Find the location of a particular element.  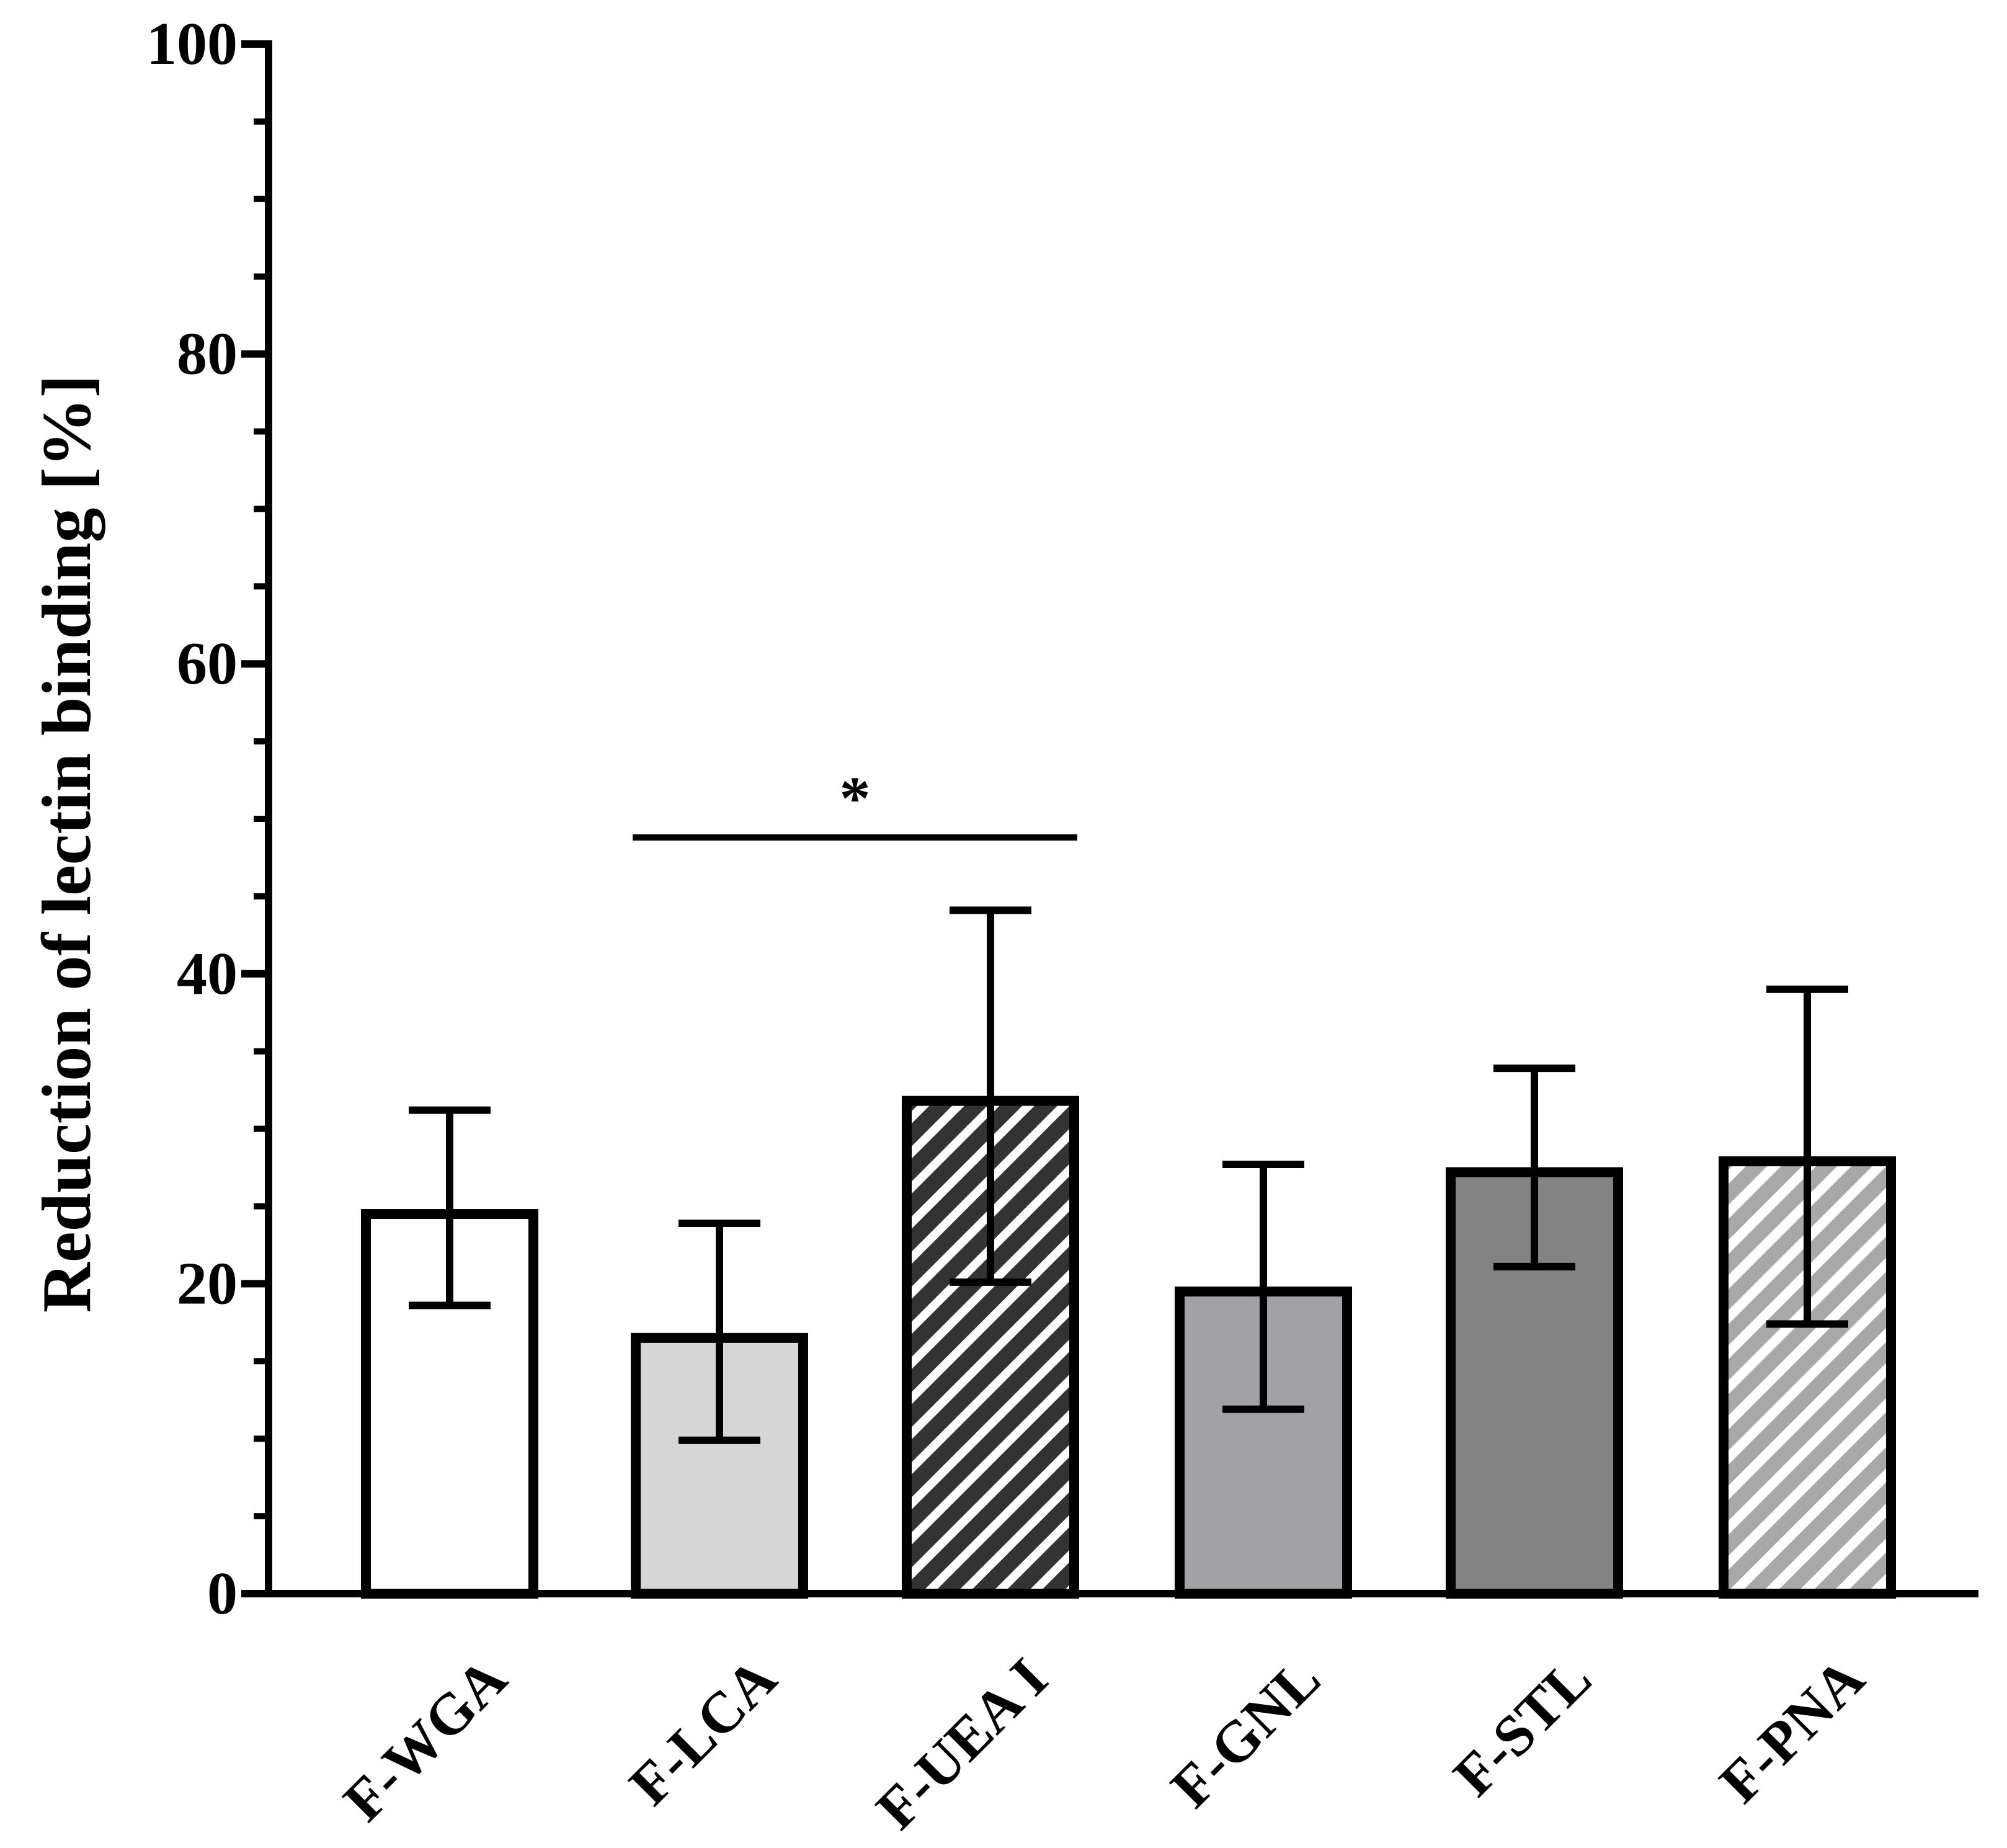

significance-annotation: * is located at coordinates (855, 803).